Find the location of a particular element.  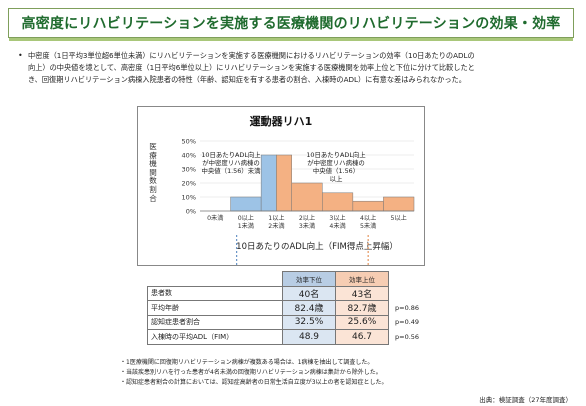

x-tick-label: 1未満 is located at coordinates (246, 226).